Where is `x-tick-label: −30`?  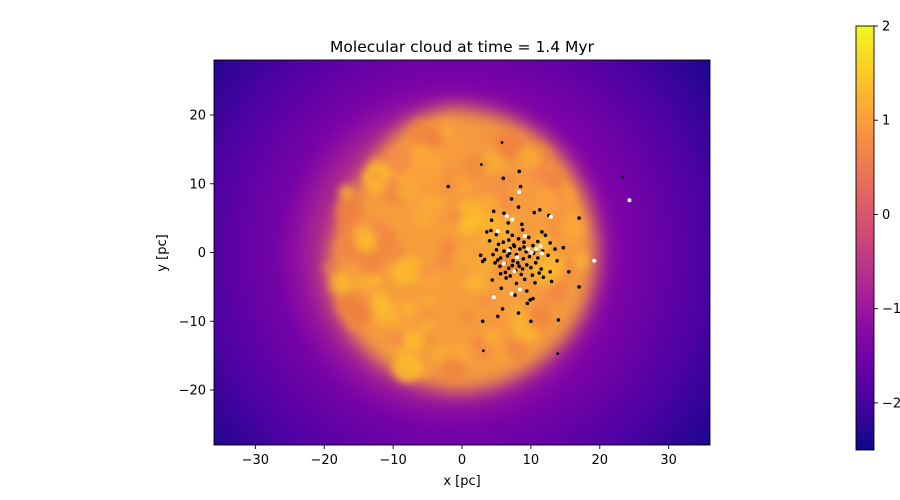 x-tick-label: −30 is located at coordinates (255, 460).